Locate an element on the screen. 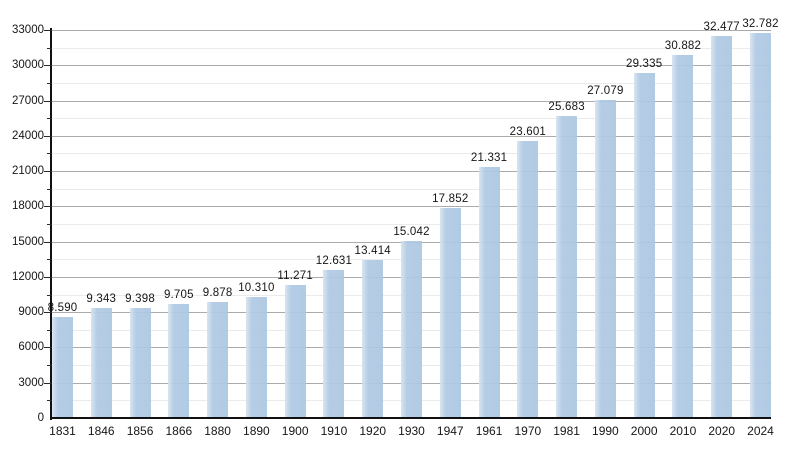 The height and width of the screenshot is (450, 800). y-tick-label: 27000 is located at coordinates (28, 100).